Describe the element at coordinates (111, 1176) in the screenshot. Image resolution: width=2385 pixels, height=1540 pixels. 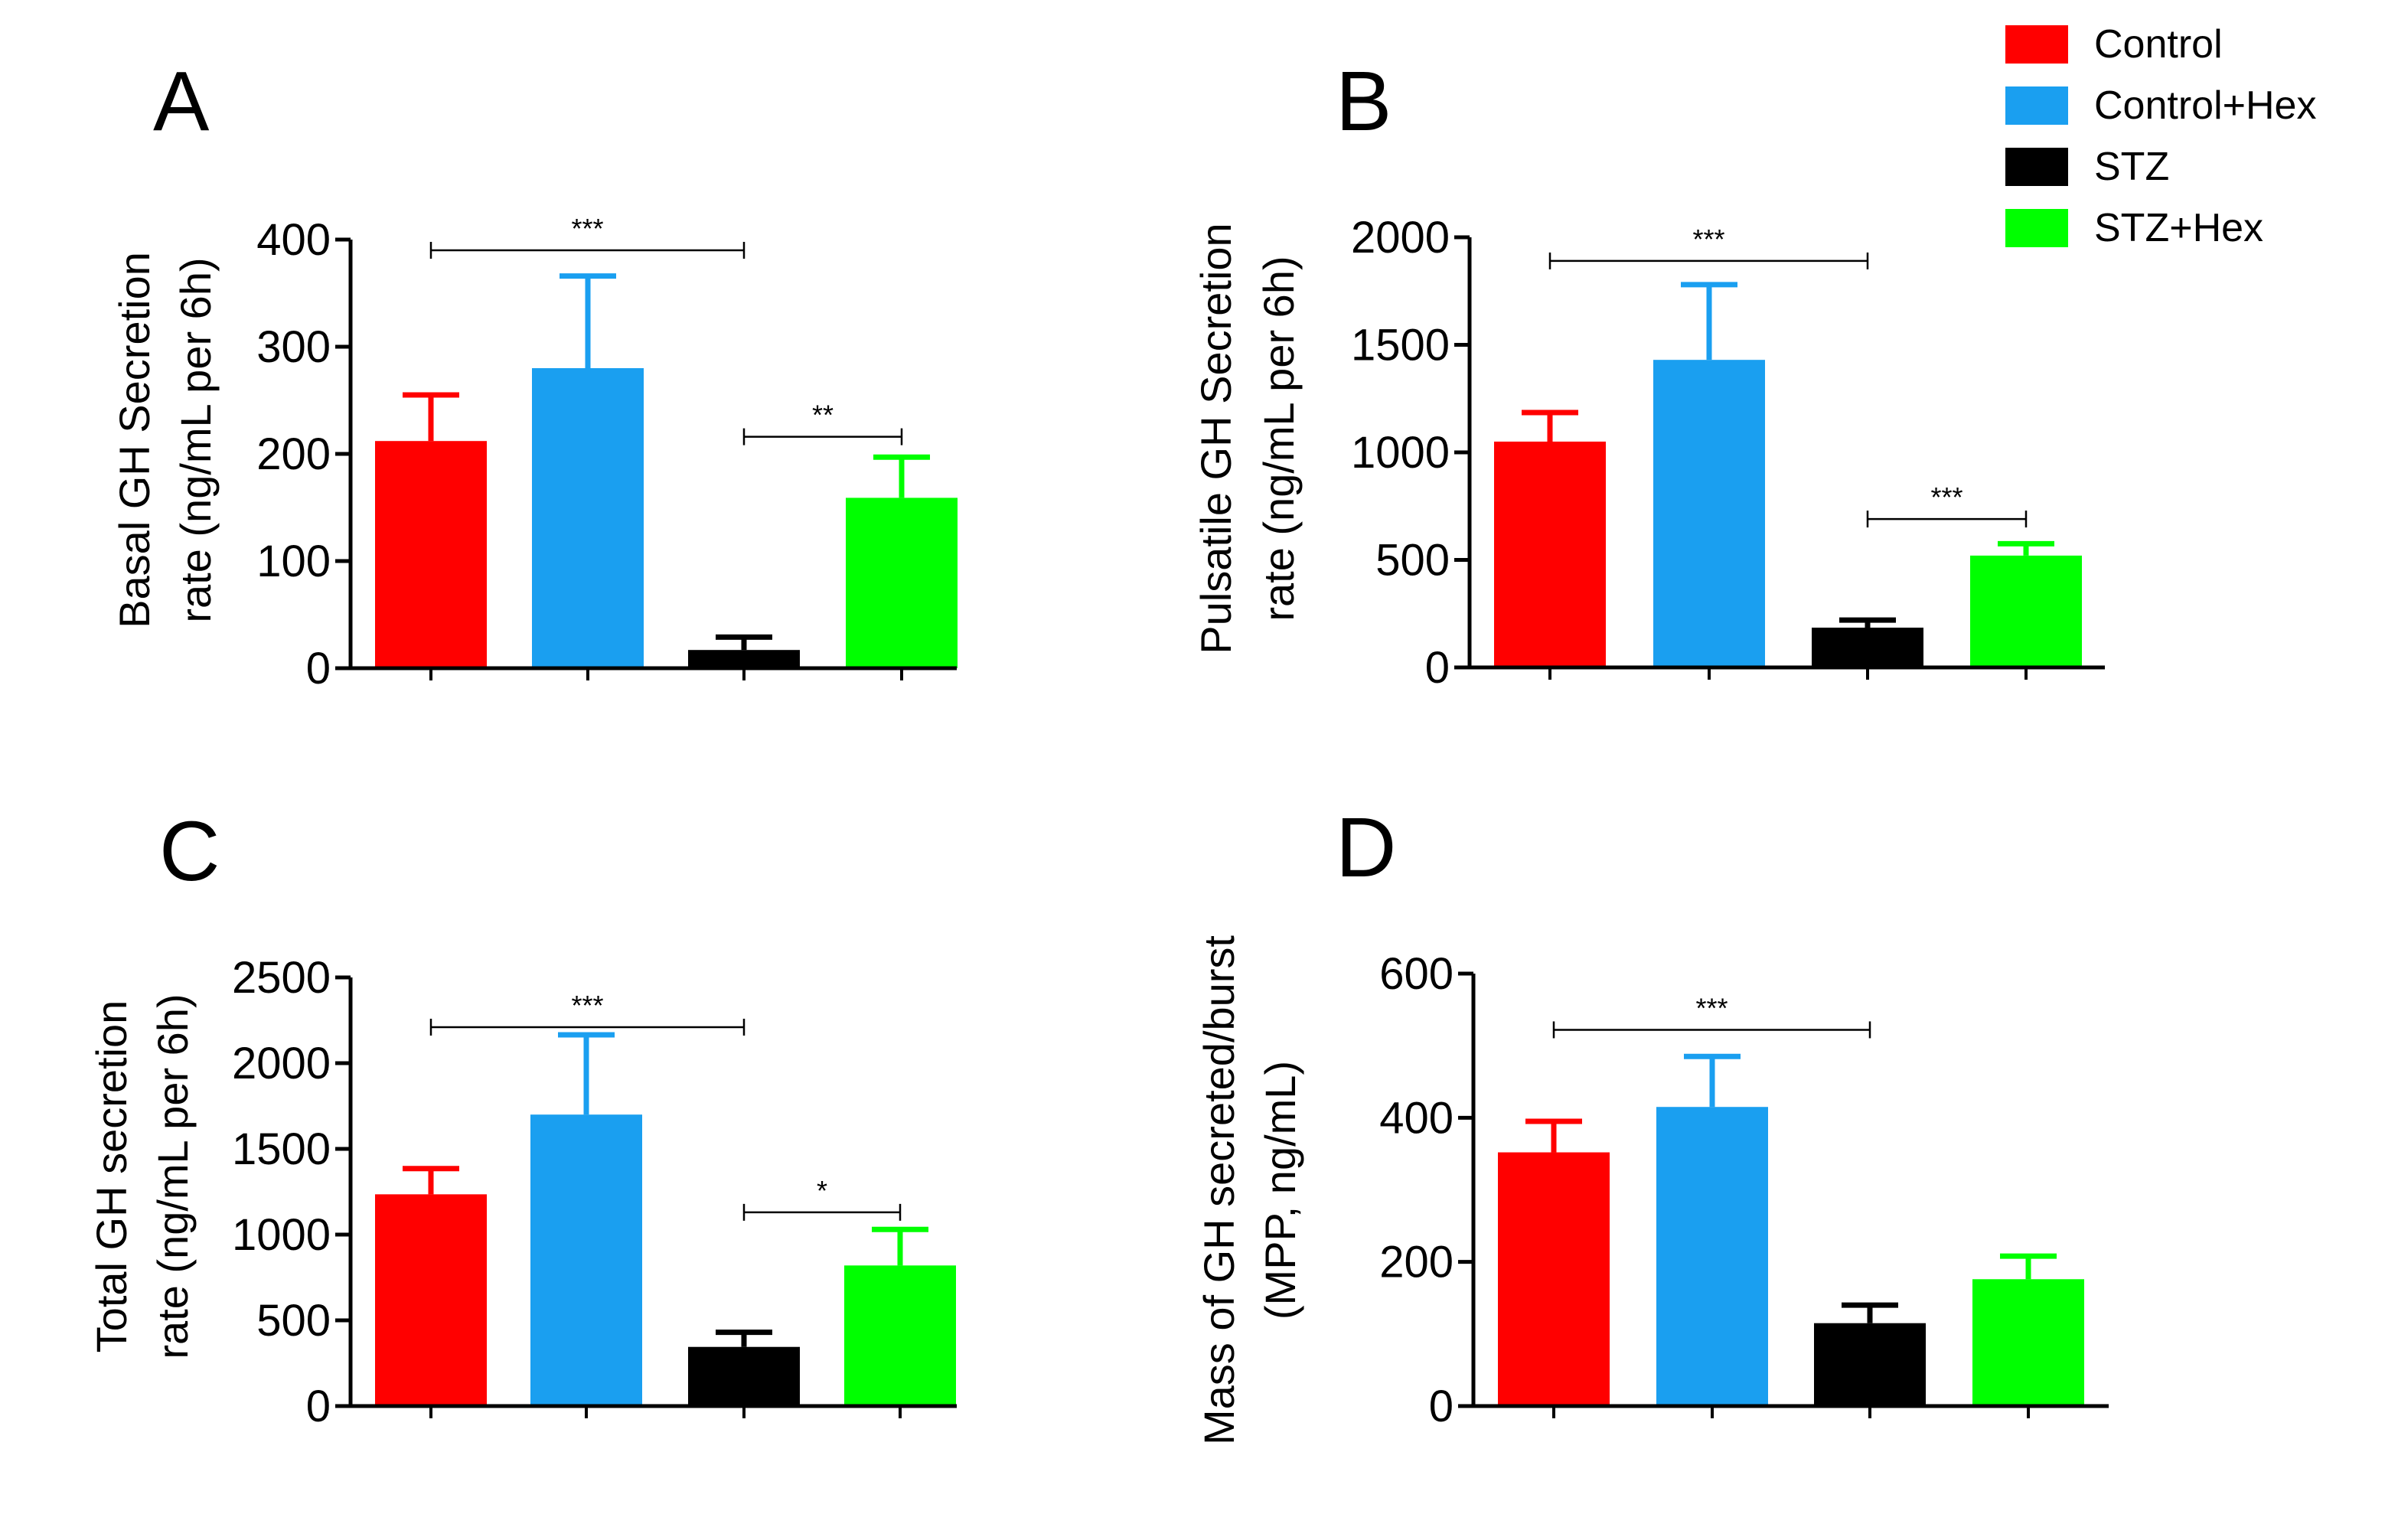
I see `y-axis-label: Total GH secretion` at that location.